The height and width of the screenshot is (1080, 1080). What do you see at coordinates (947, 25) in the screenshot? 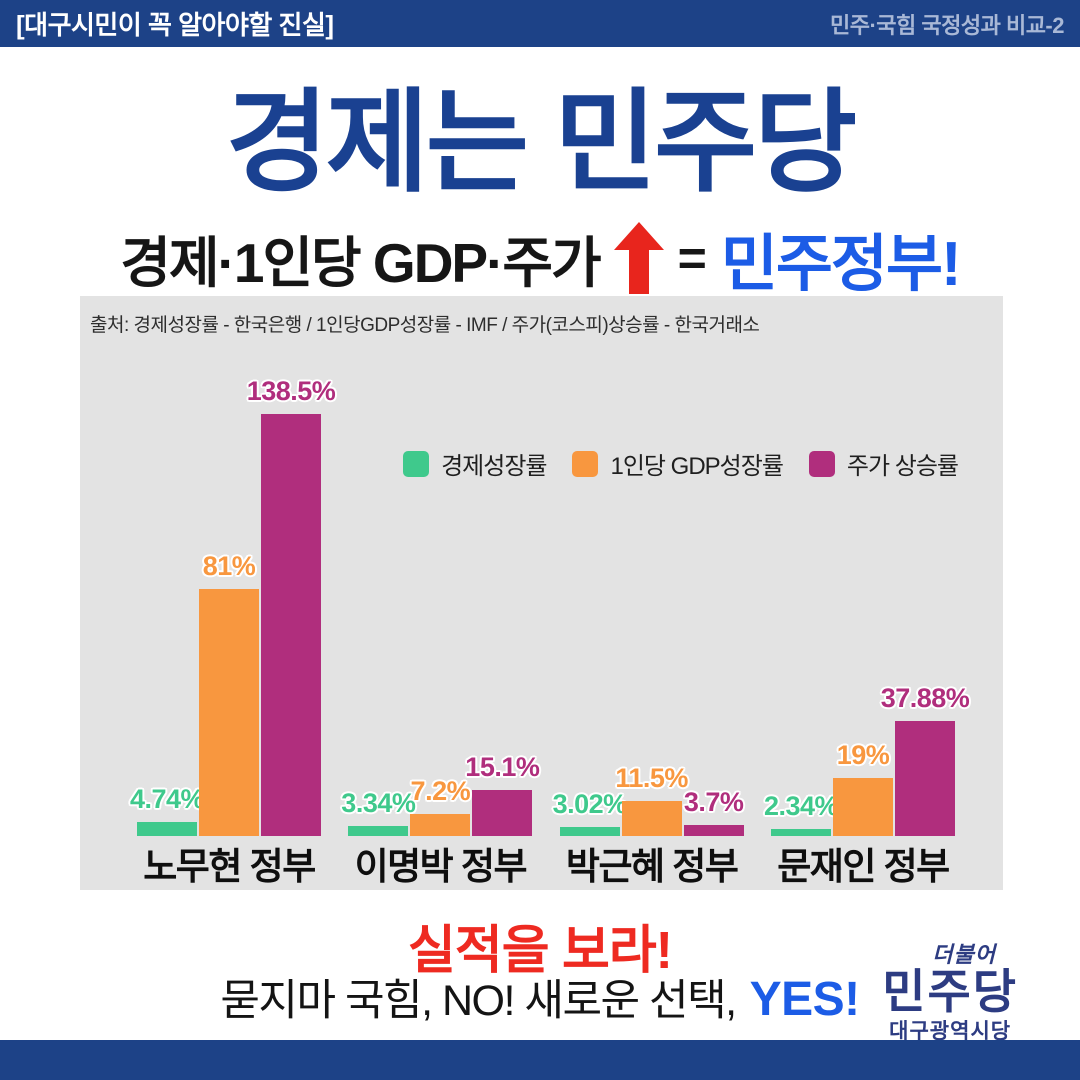
I see `banner-right-text: 민주·국힘 국정성과 비교-2` at bounding box center [947, 25].